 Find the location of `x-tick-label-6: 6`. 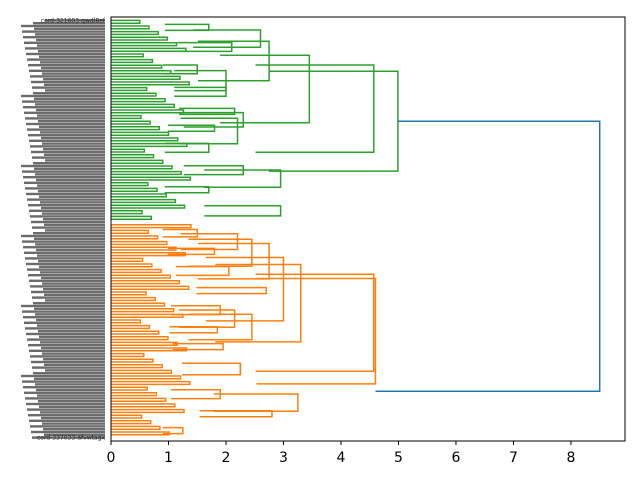

x-tick-label-6: 6 is located at coordinates (456, 458).